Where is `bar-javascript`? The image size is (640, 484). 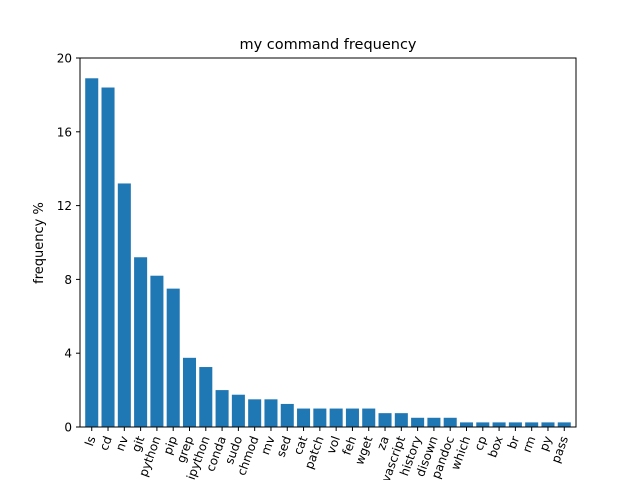
bar-javascript is located at coordinates (401, 420).